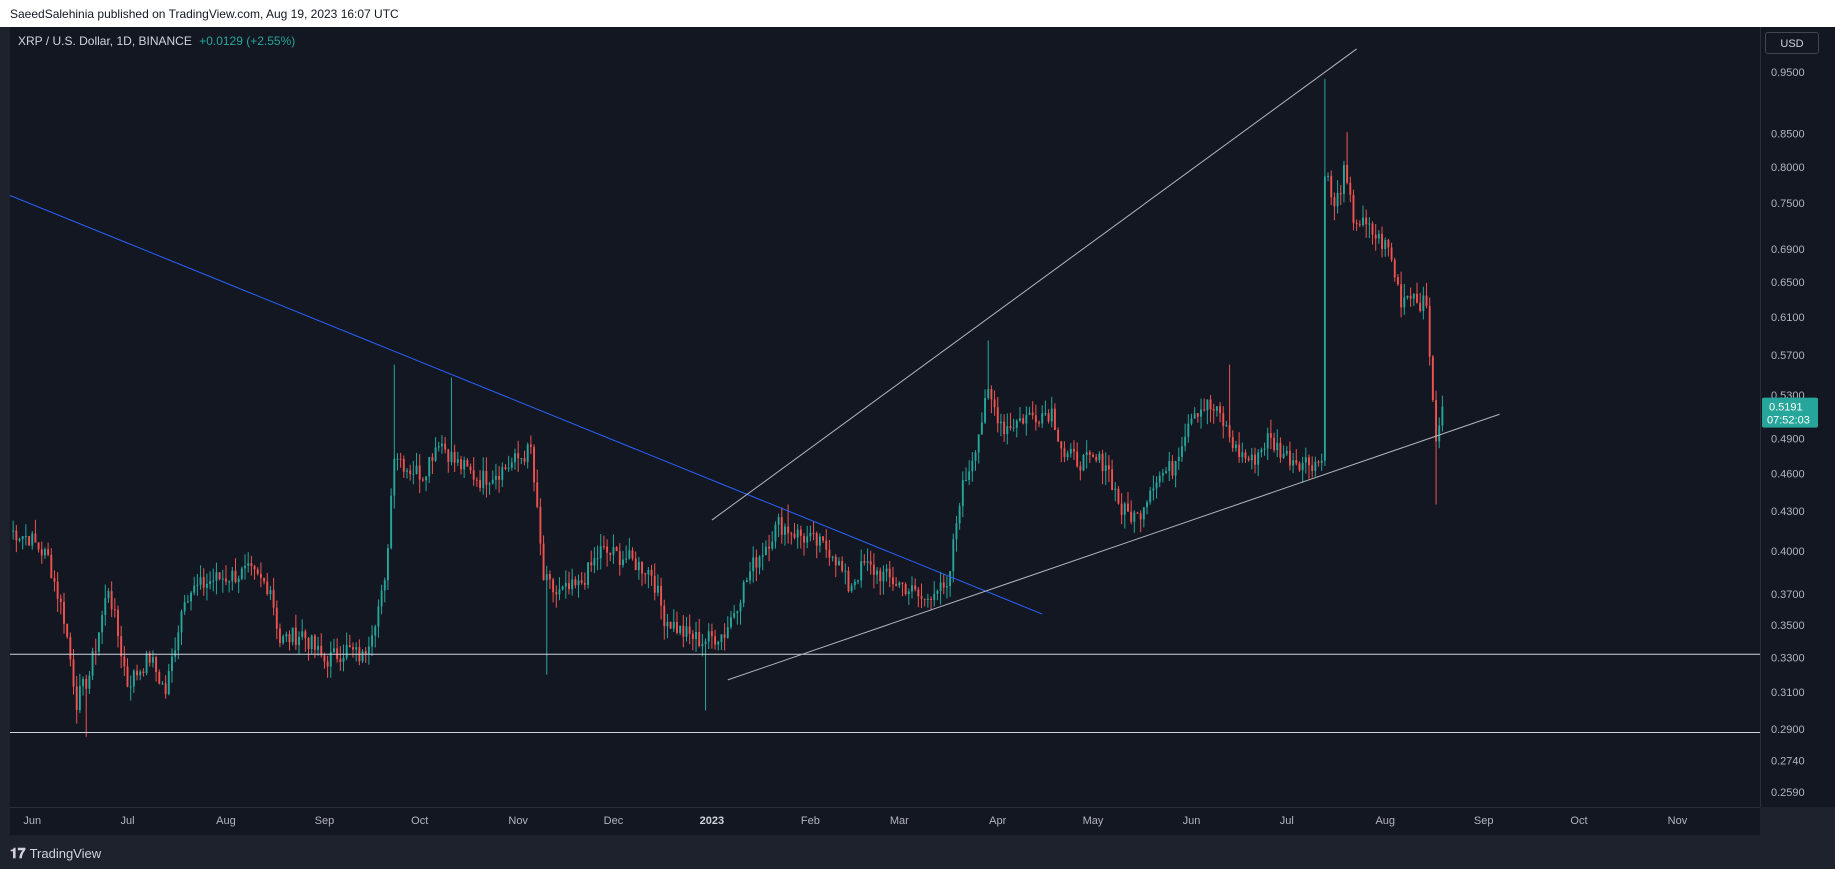  Describe the element at coordinates (1788, 762) in the screenshot. I see `price-tick-label: 0.2740` at that location.